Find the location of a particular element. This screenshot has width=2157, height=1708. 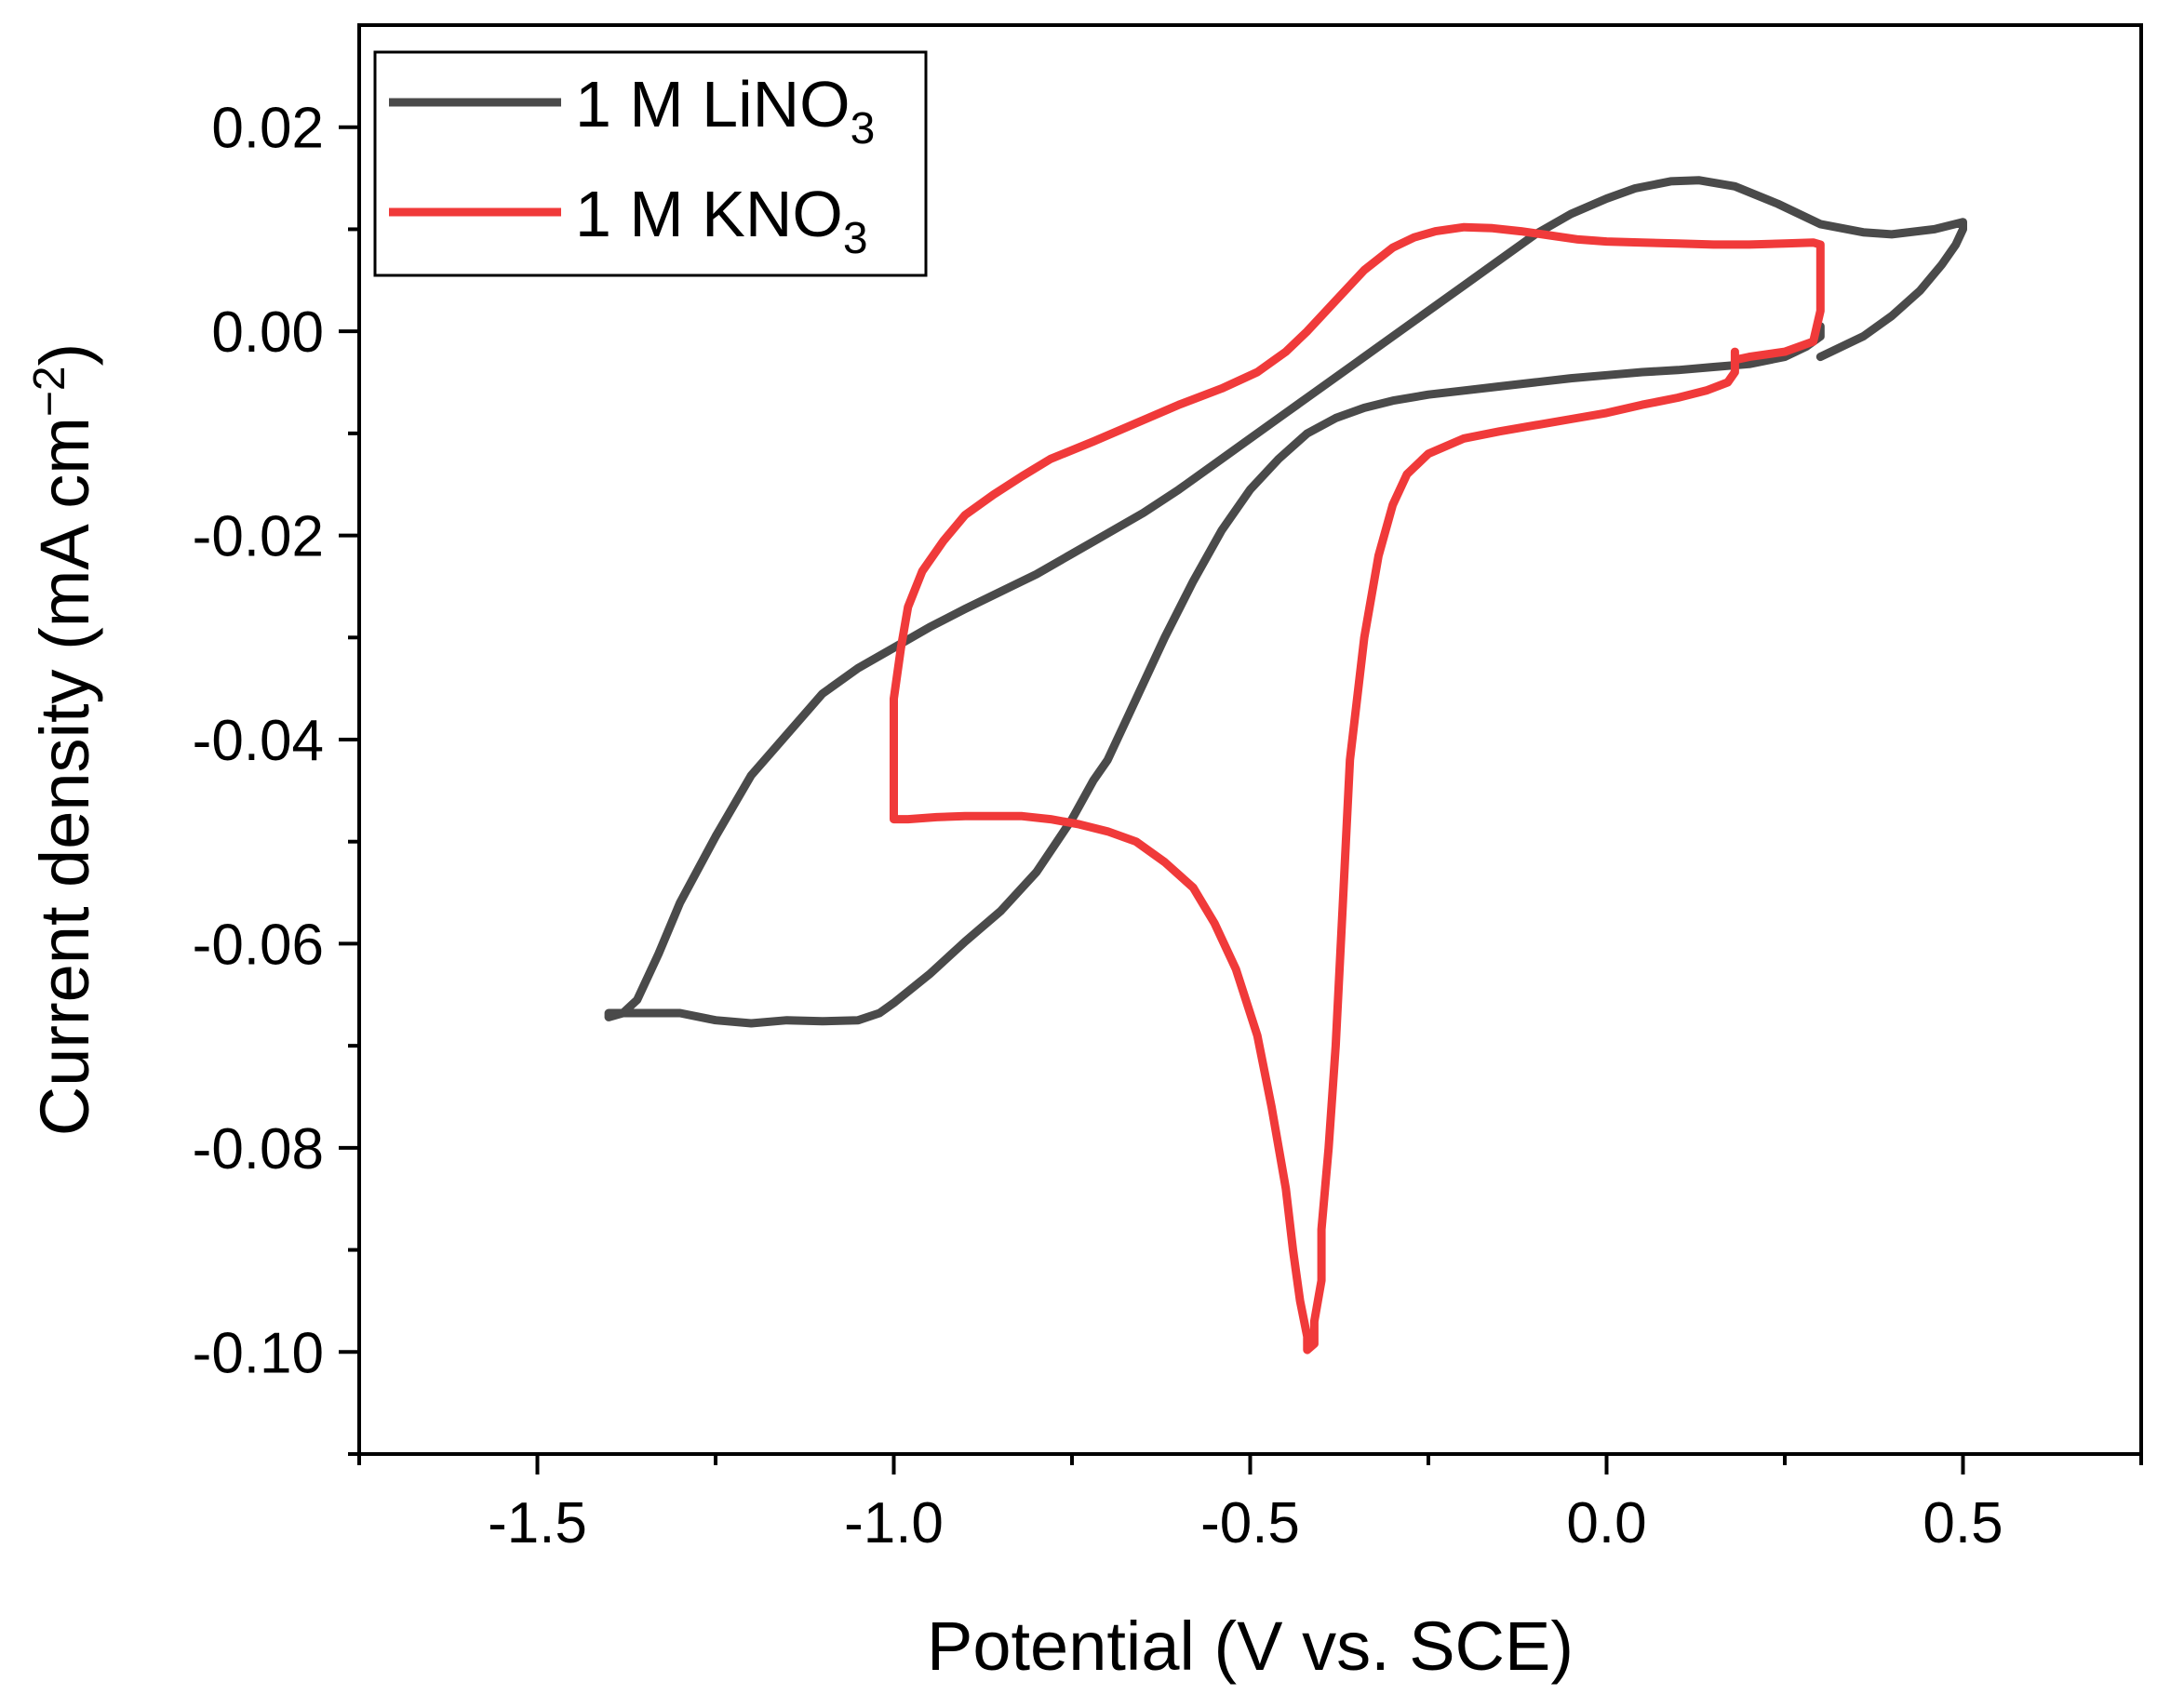

y-tick-label: -0.04 is located at coordinates (258, 741).